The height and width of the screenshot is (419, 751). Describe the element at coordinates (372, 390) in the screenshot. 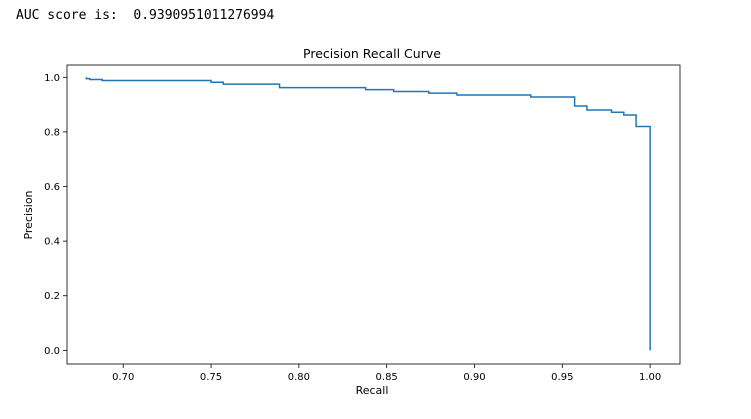

I see `x-axis-title: Recall` at that location.